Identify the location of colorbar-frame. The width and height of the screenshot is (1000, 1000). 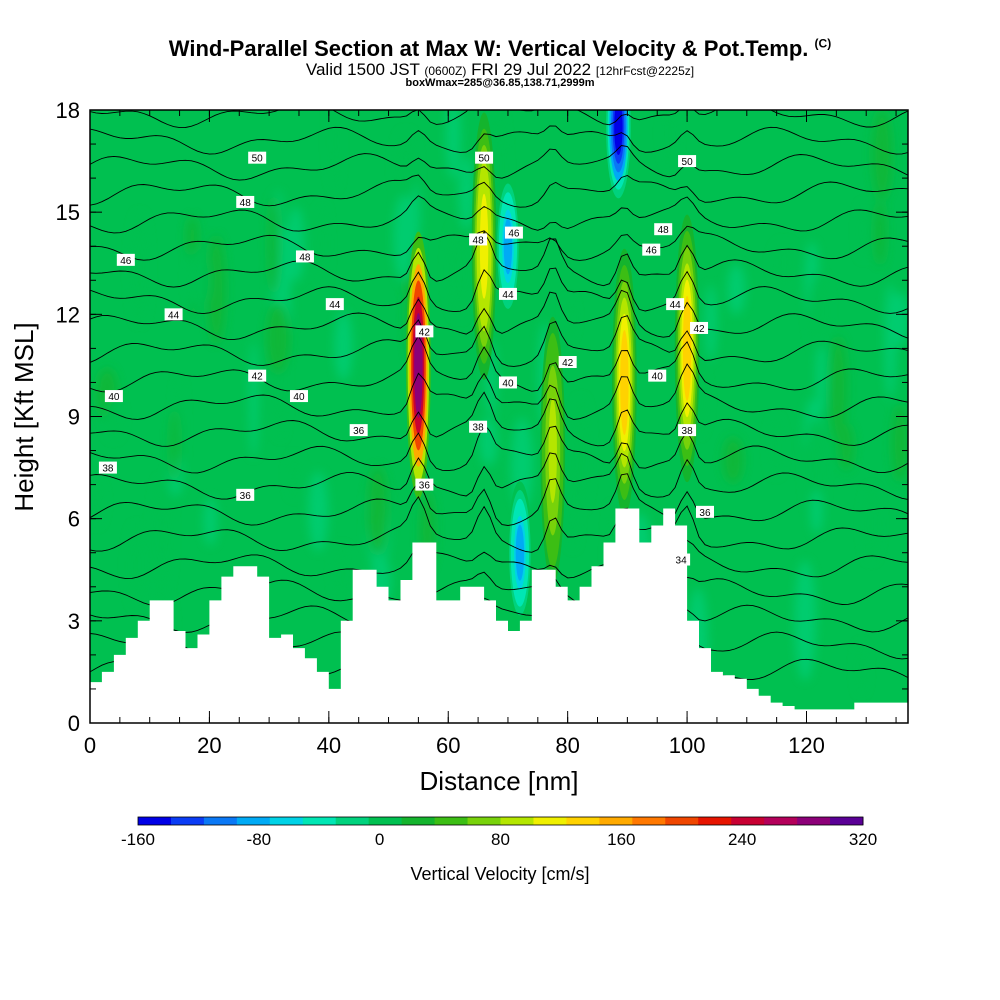
(500, 821).